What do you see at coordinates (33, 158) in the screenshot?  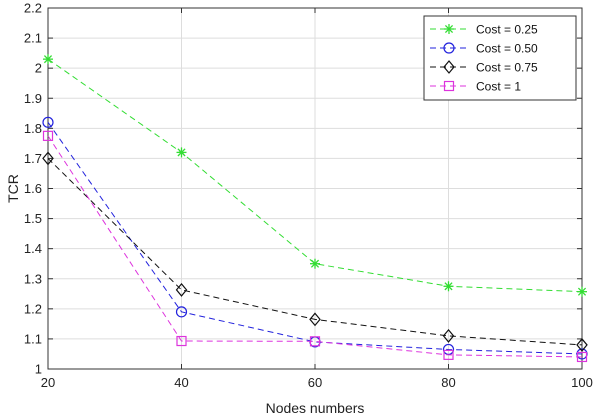 I see `y-tick-label: 1.7` at bounding box center [33, 158].